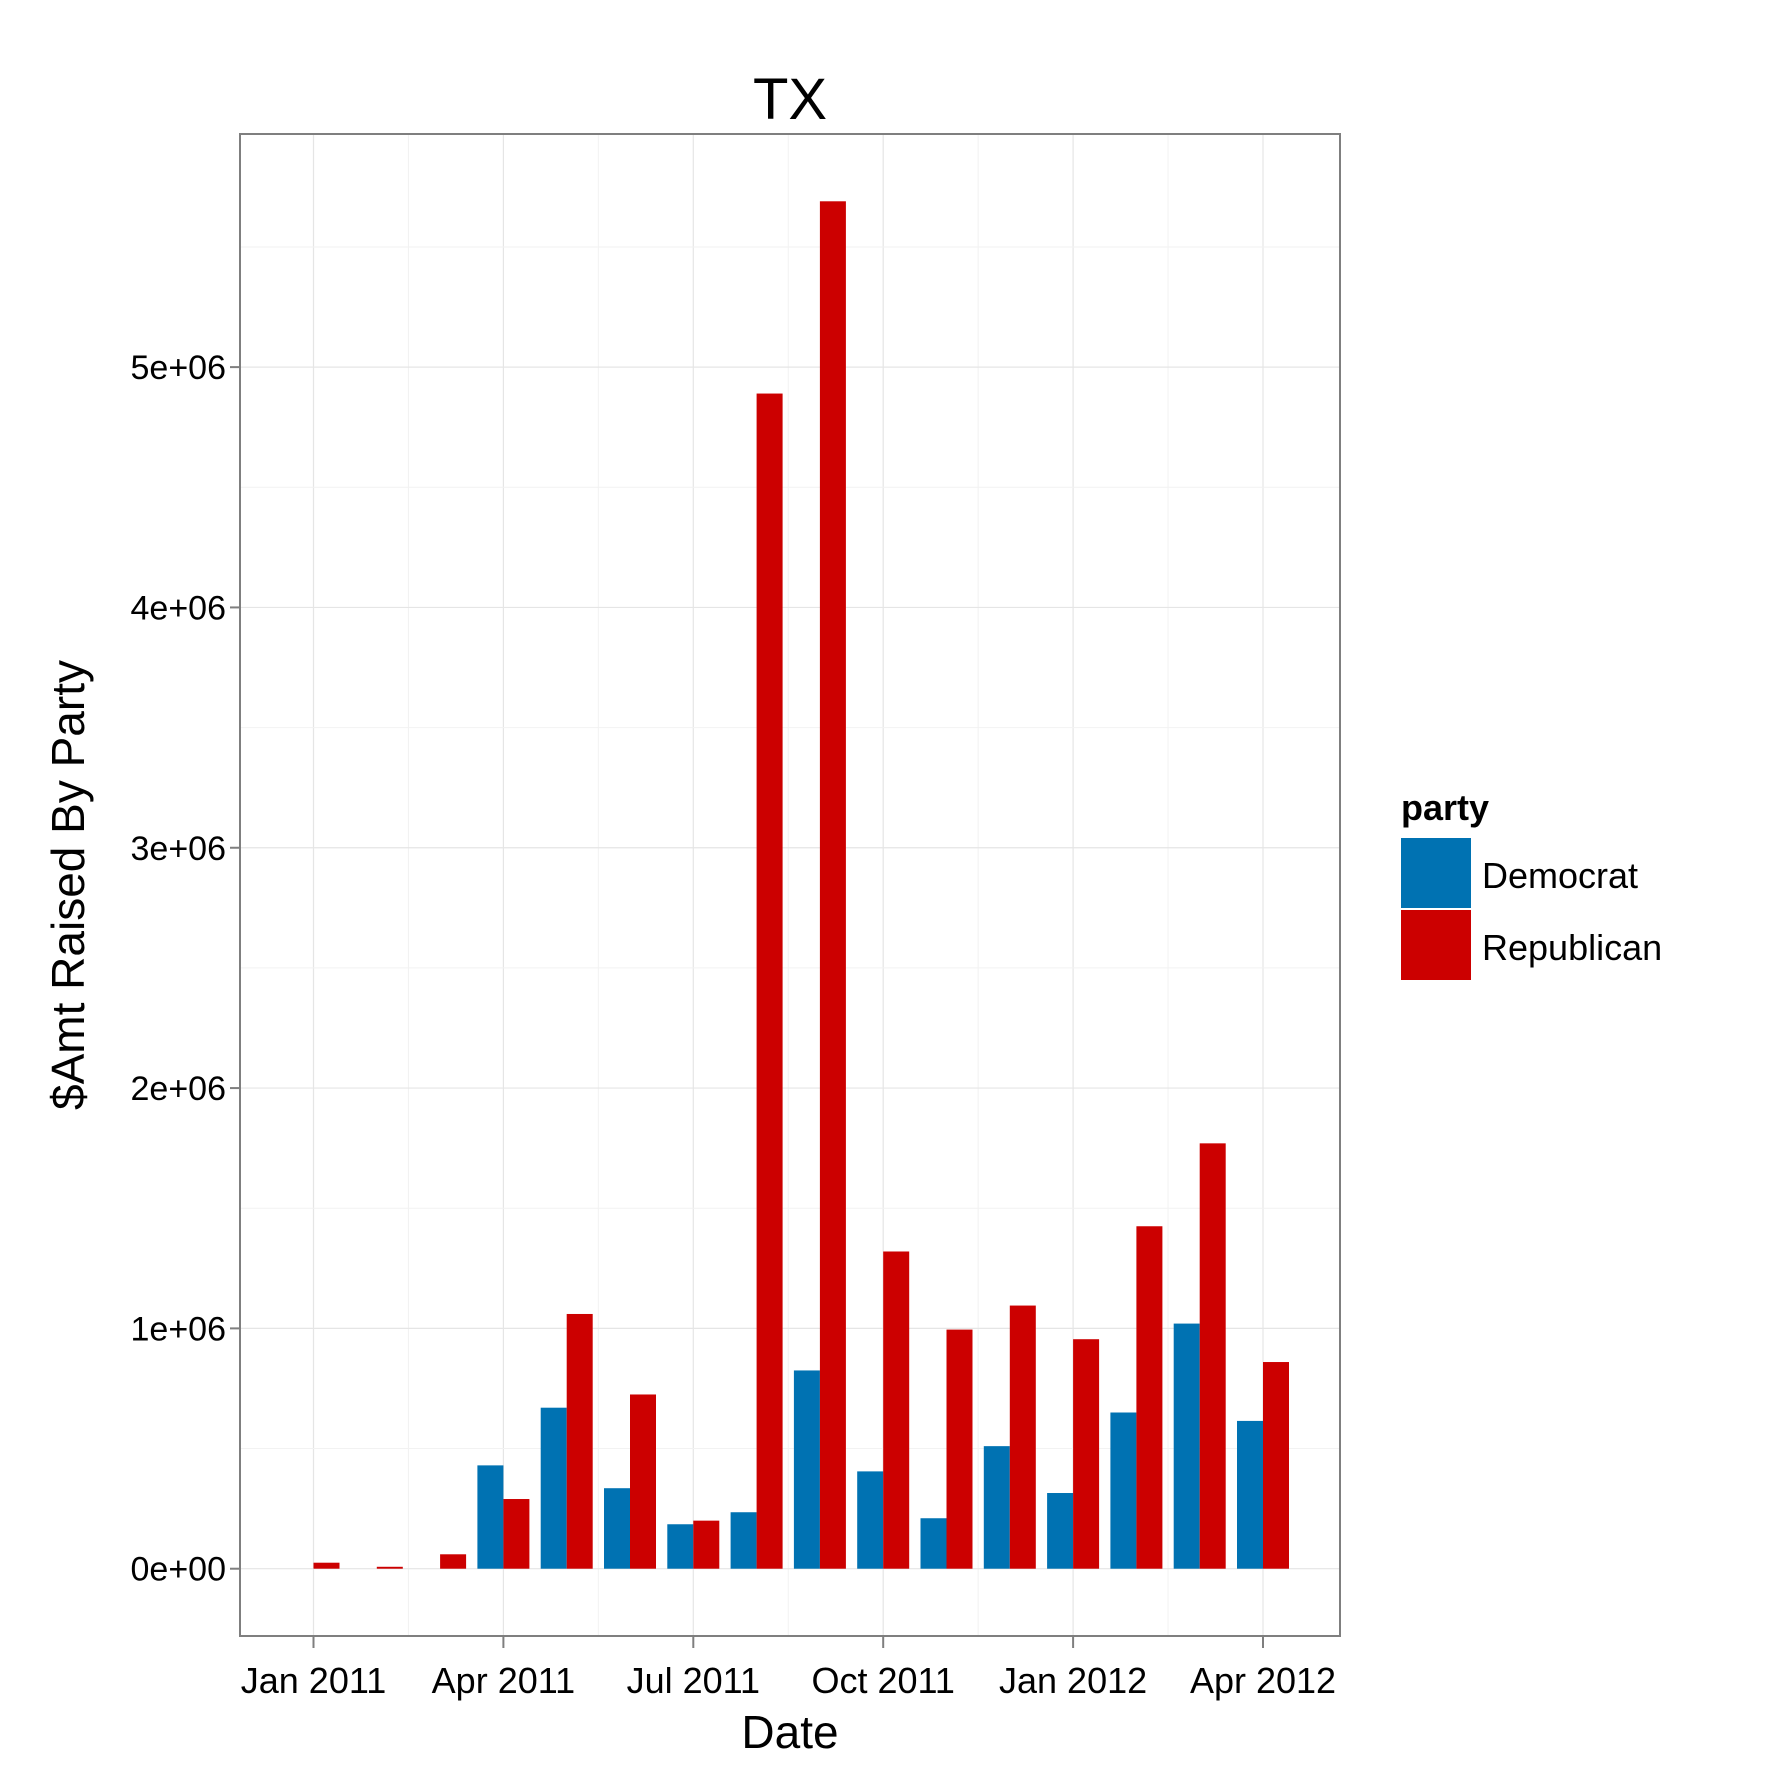 The width and height of the screenshot is (1790, 1792). I want to click on x-tick-label: Jan 2012, so click(1073, 1680).